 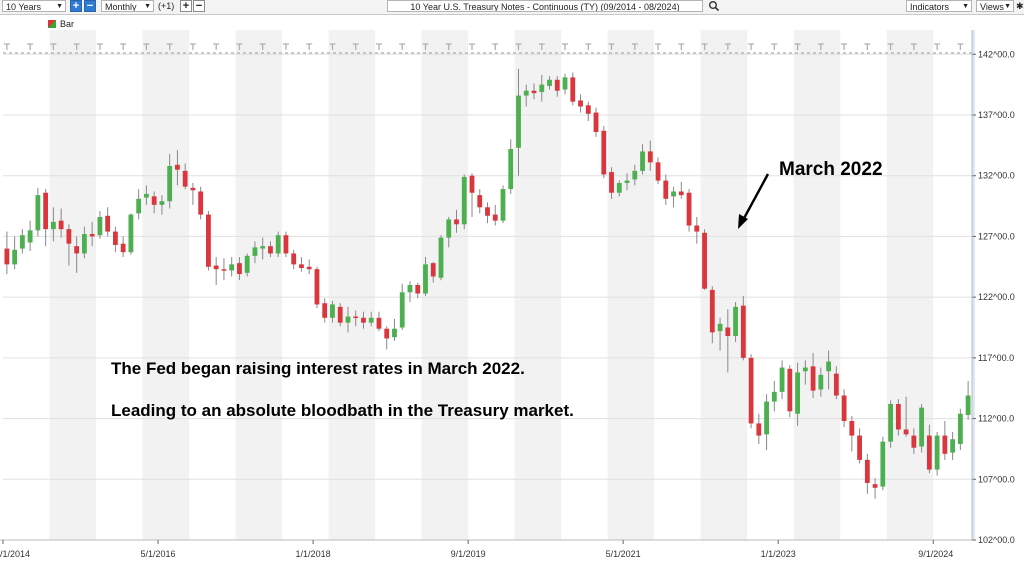 I want to click on increment-plus-button: +, so click(x=186, y=6).